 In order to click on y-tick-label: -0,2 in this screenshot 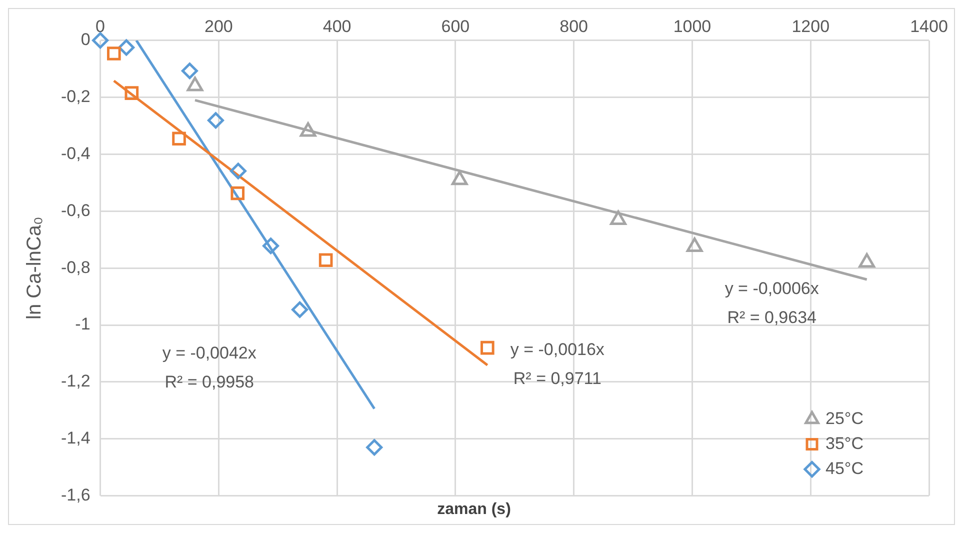, I will do `click(75, 96)`.